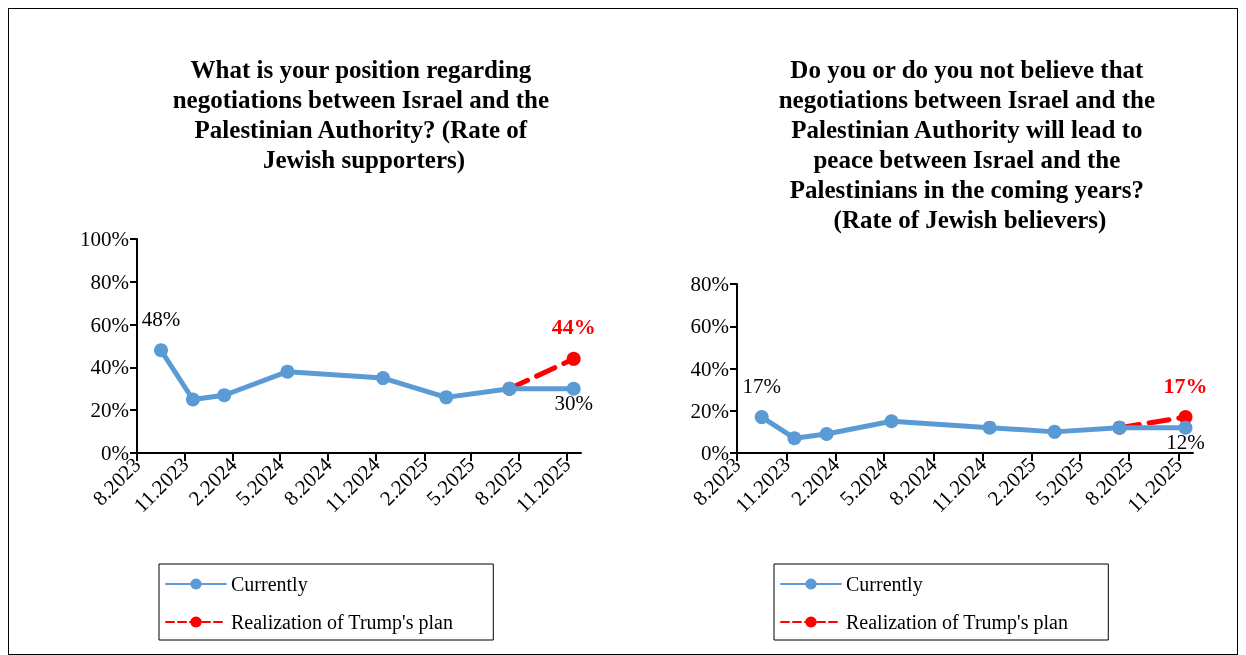 The image size is (1246, 655). What do you see at coordinates (104, 239) in the screenshot?
I see `y-tick-label: 100%` at bounding box center [104, 239].